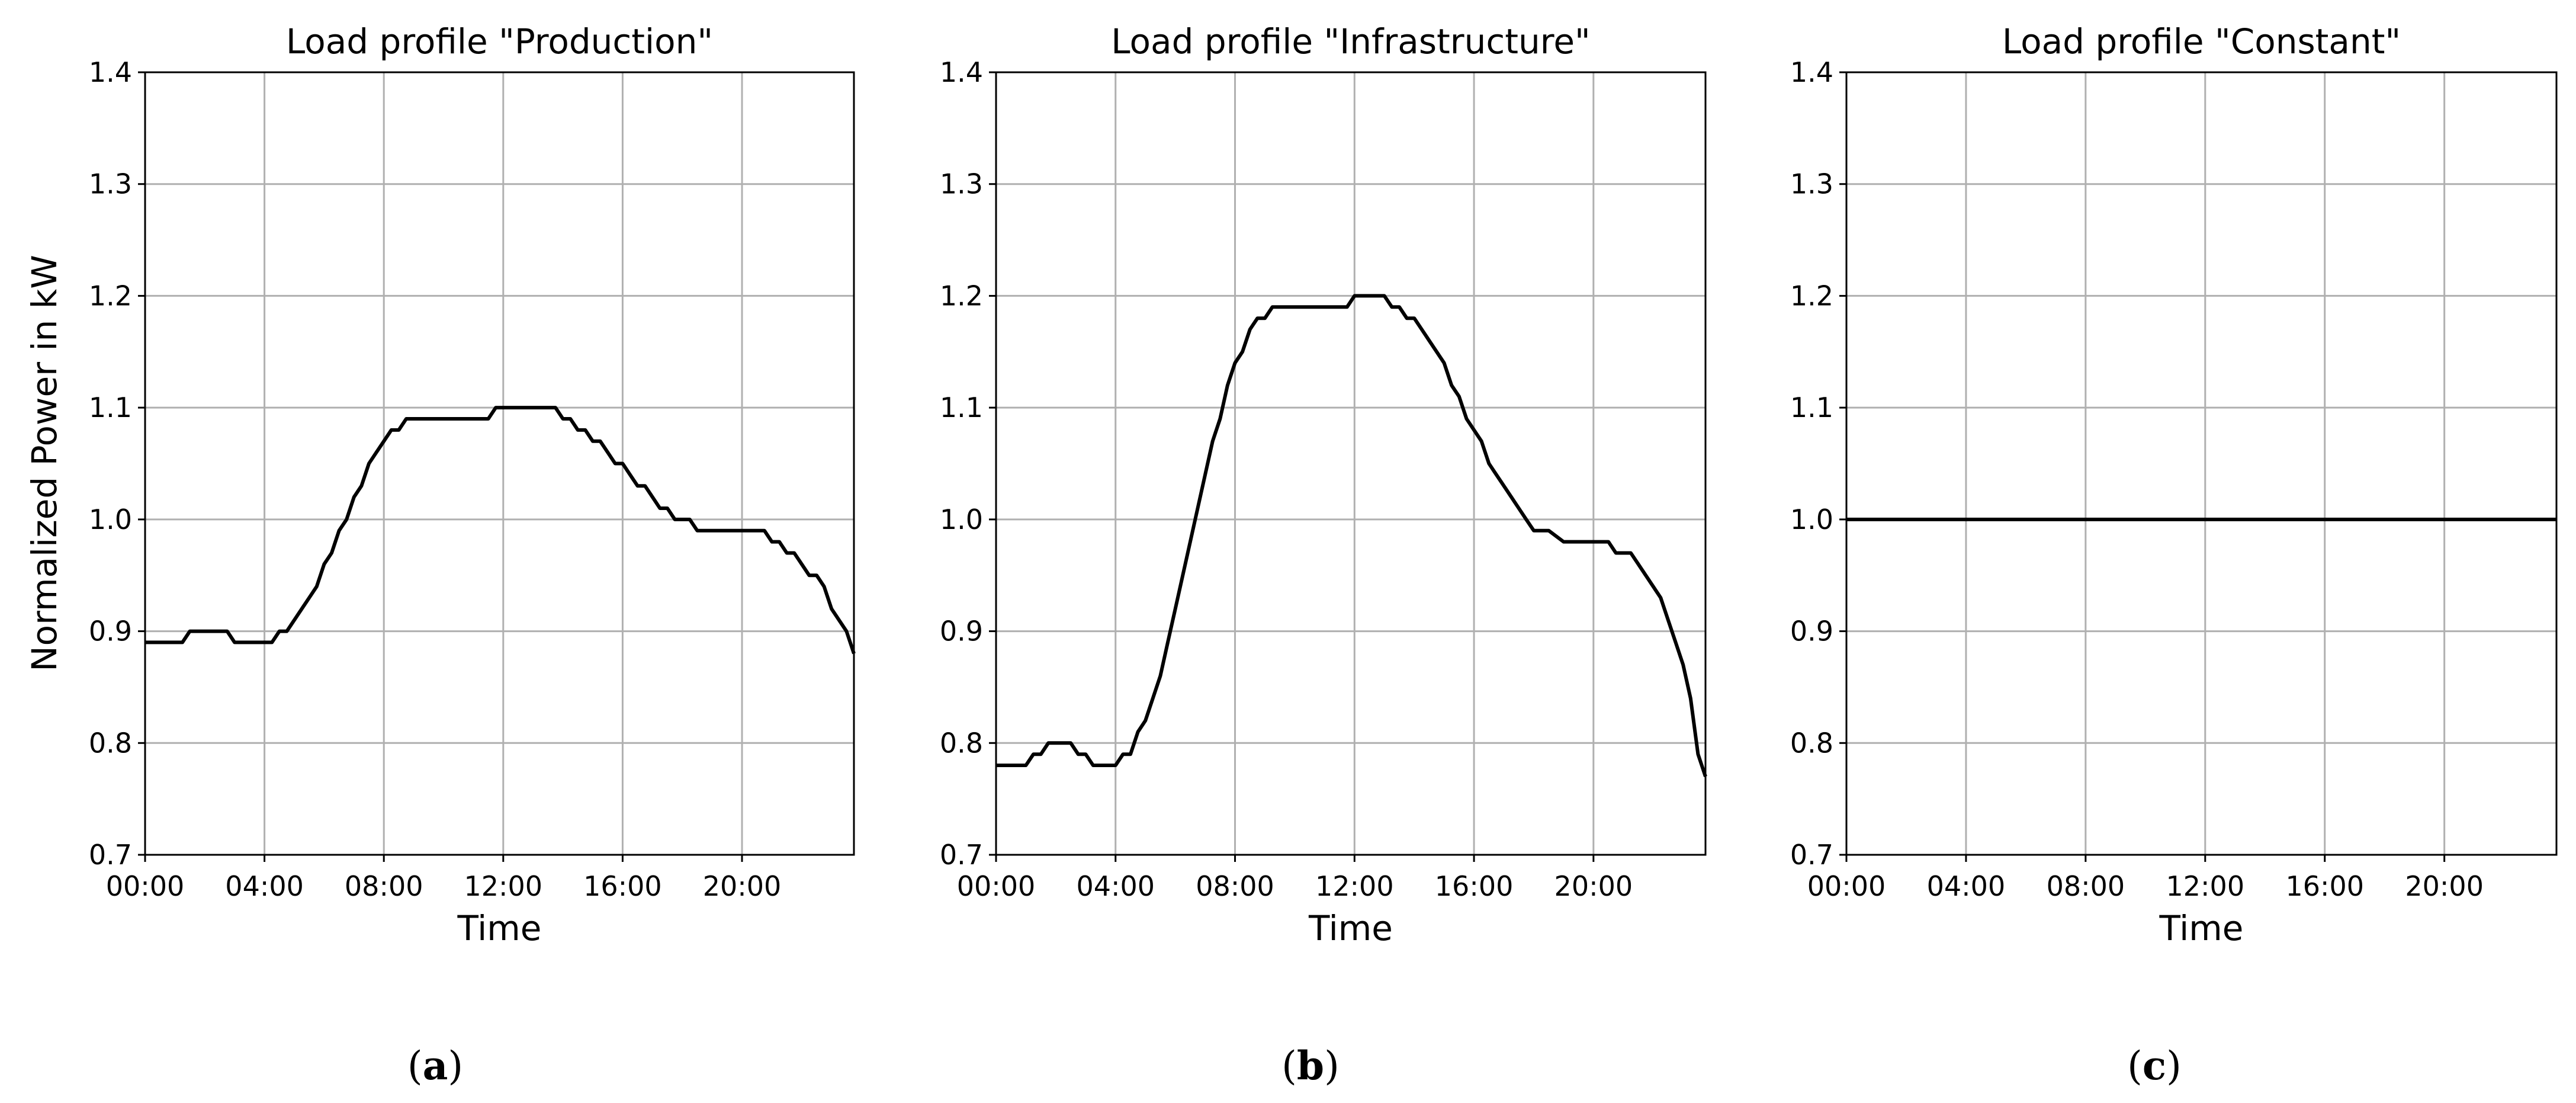 The width and height of the screenshot is (2576, 1103). Describe the element at coordinates (2201, 42) in the screenshot. I see `chart-title: Load profile "Constant"` at that location.